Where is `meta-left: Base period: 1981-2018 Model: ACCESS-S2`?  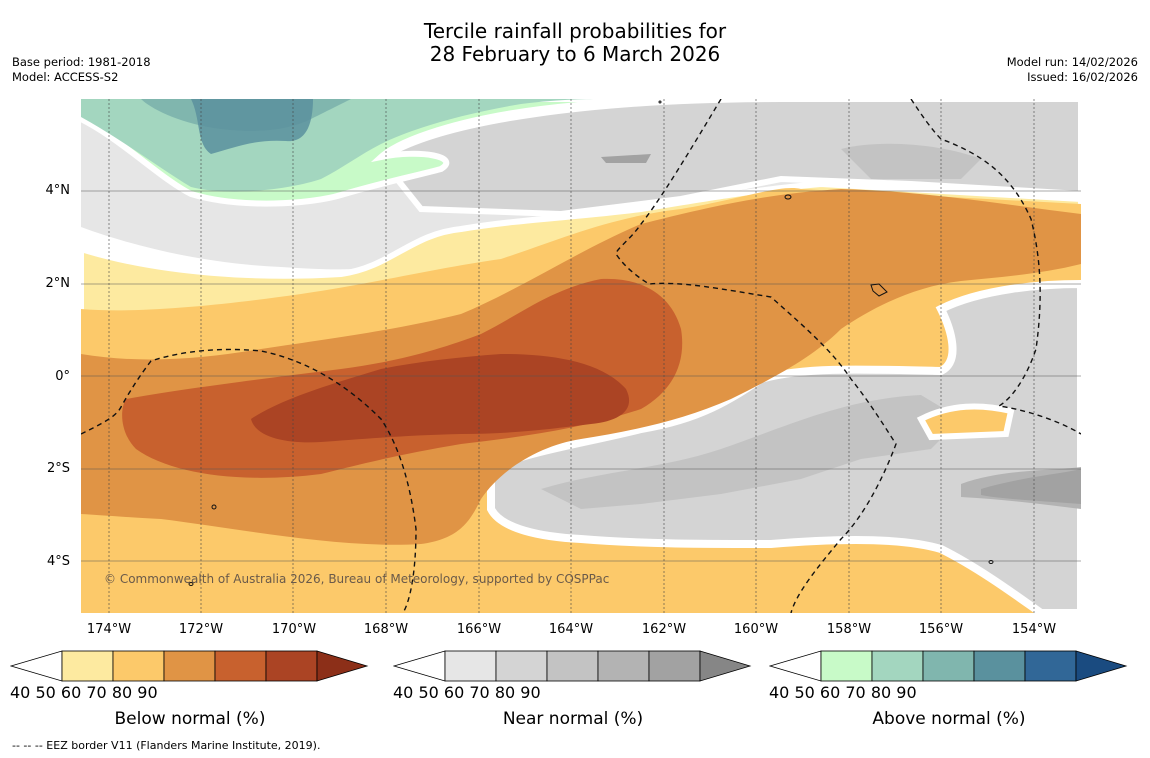
meta-left: Base period: 1981-2018 Model: ACCESS-S2 is located at coordinates (81, 70).